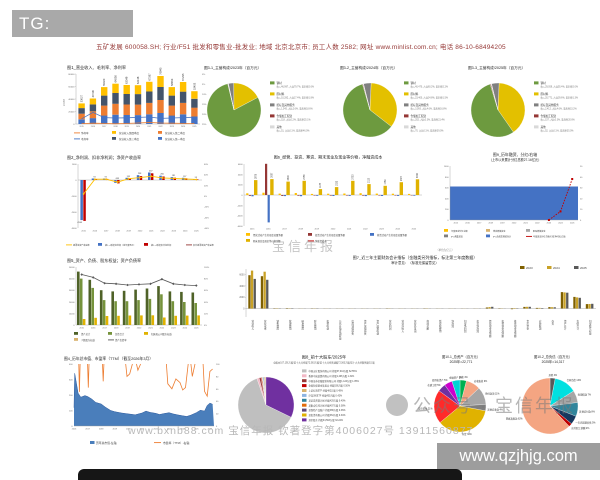 This screenshot has height=480, width=600. What do you see at coordinates (439, 326) in the screenshot?
I see `svg-text: 所得税费用` at bounding box center [439, 326].